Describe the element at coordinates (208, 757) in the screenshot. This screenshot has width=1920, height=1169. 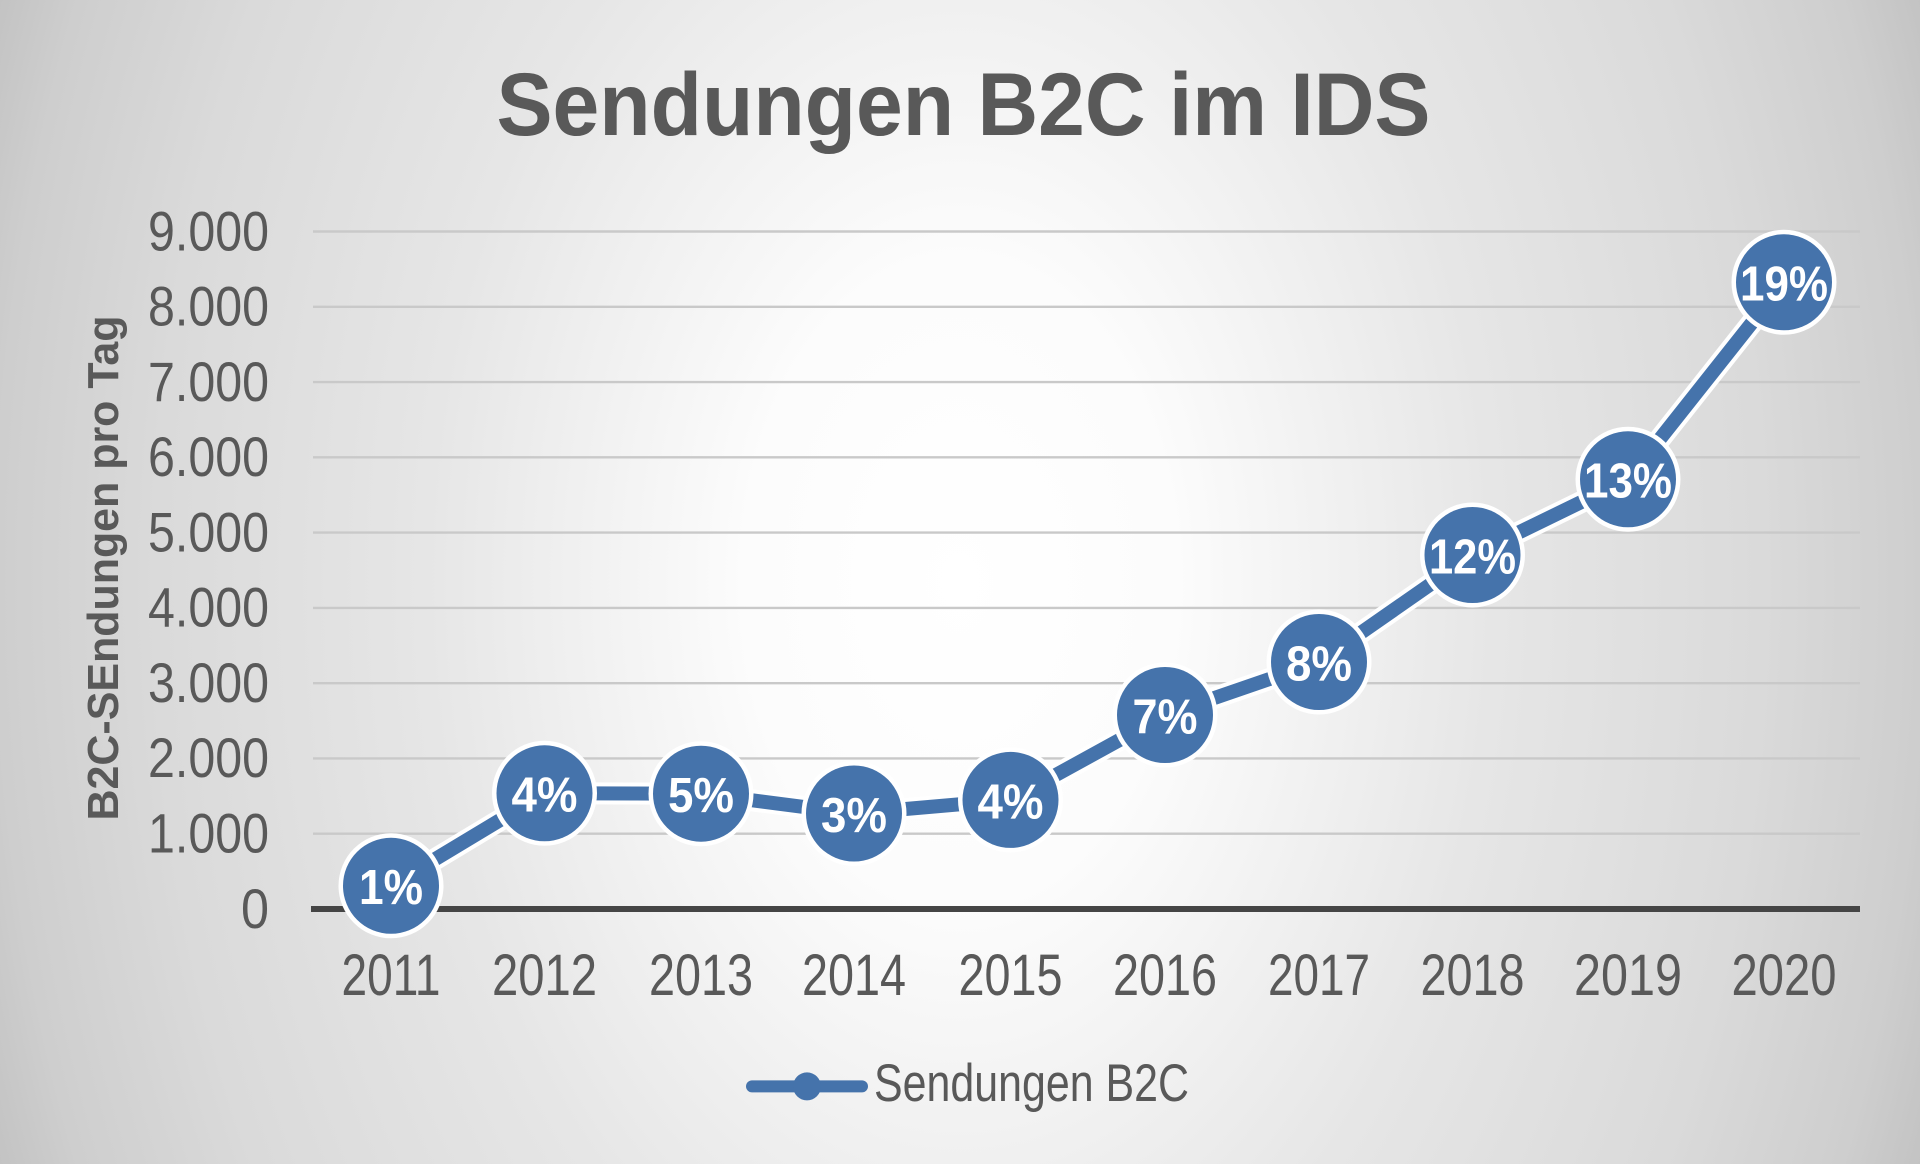
I see `svg-text: 2.000` at that location.